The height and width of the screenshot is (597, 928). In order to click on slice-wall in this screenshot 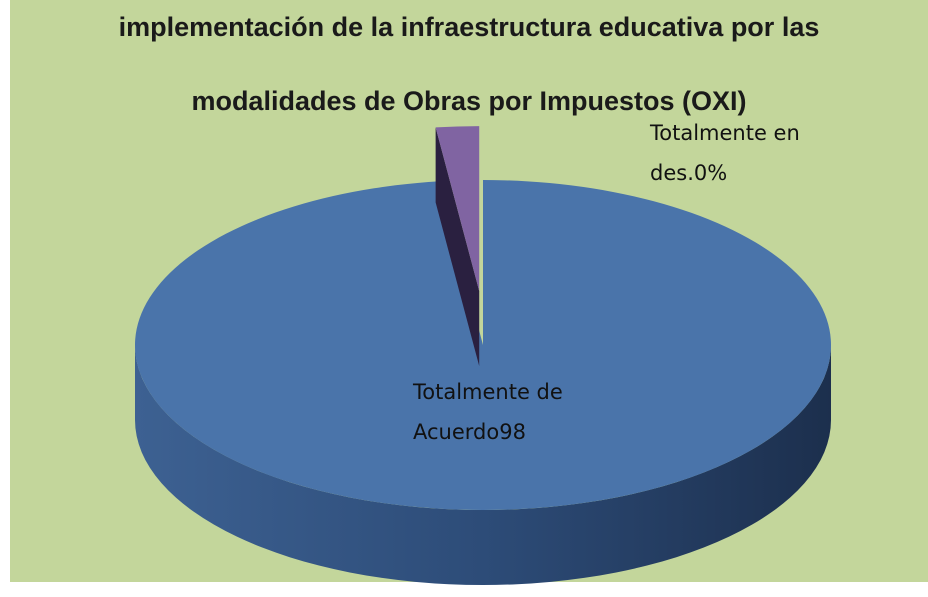, I will do `click(457, 247)`.